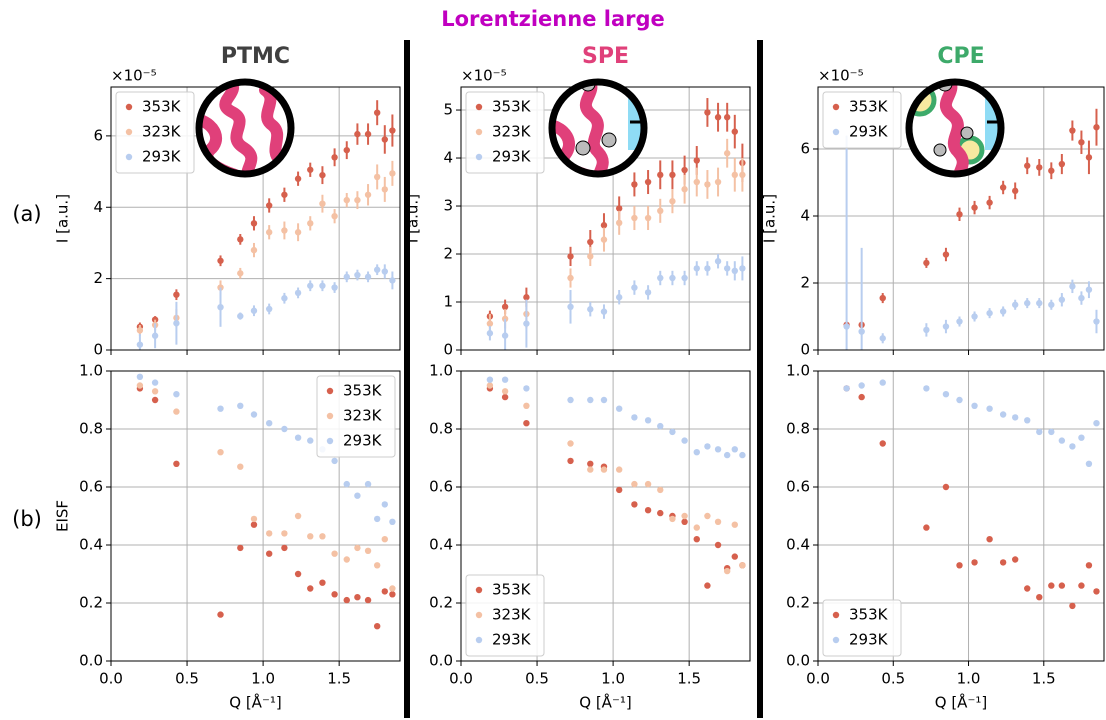  Describe the element at coordinates (98, 135) in the screenshot. I see `y-tick-label: 6` at that location.